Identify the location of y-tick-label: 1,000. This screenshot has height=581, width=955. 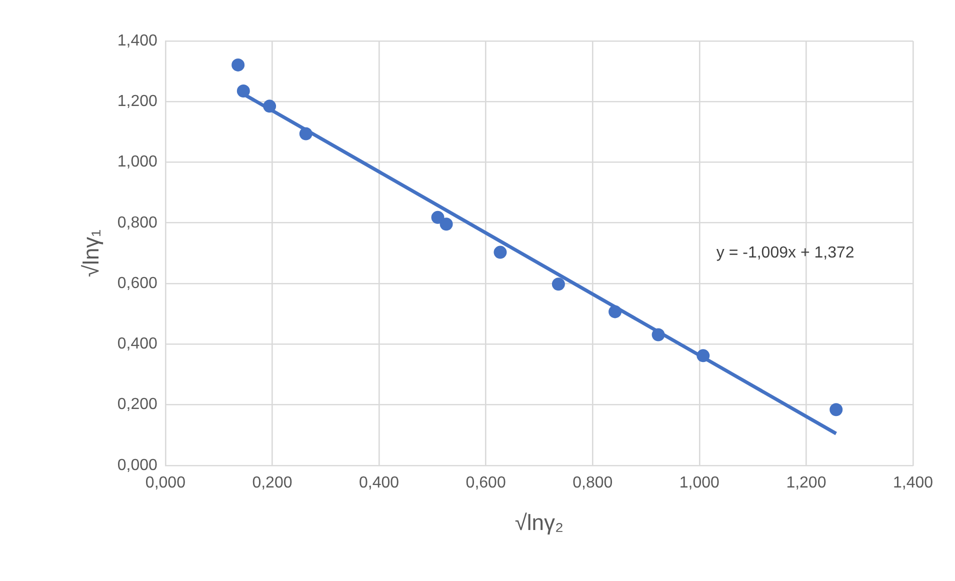
(137, 162).